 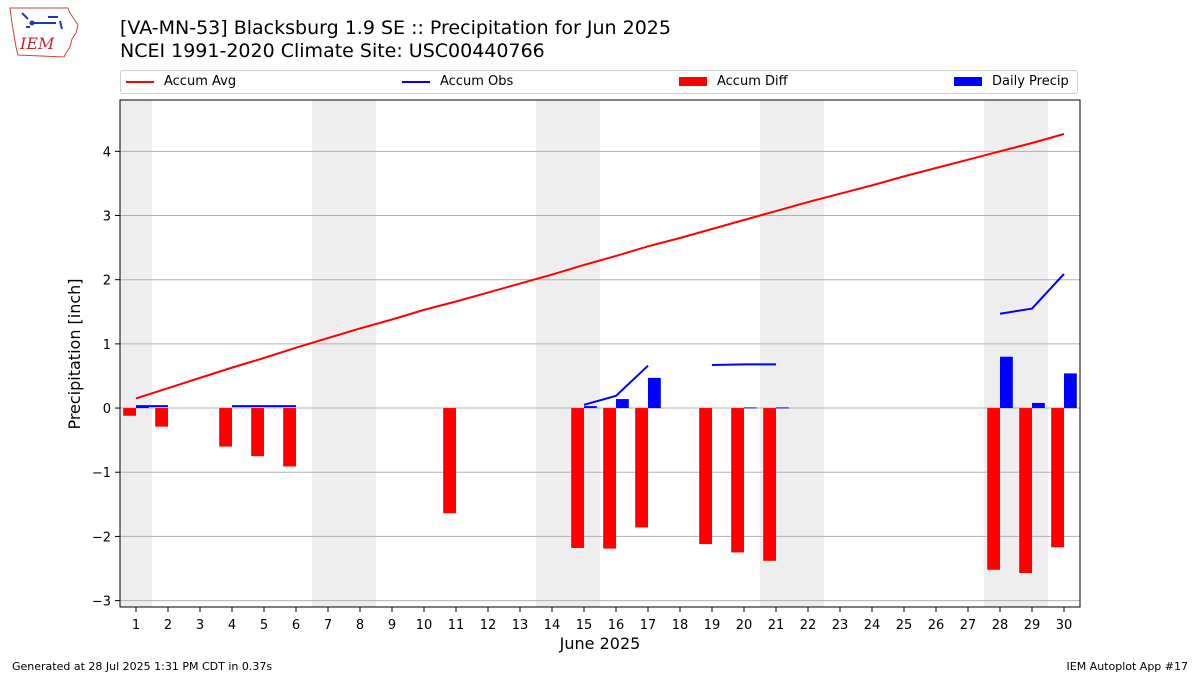 I want to click on x-tick-label: 8, so click(x=360, y=625).